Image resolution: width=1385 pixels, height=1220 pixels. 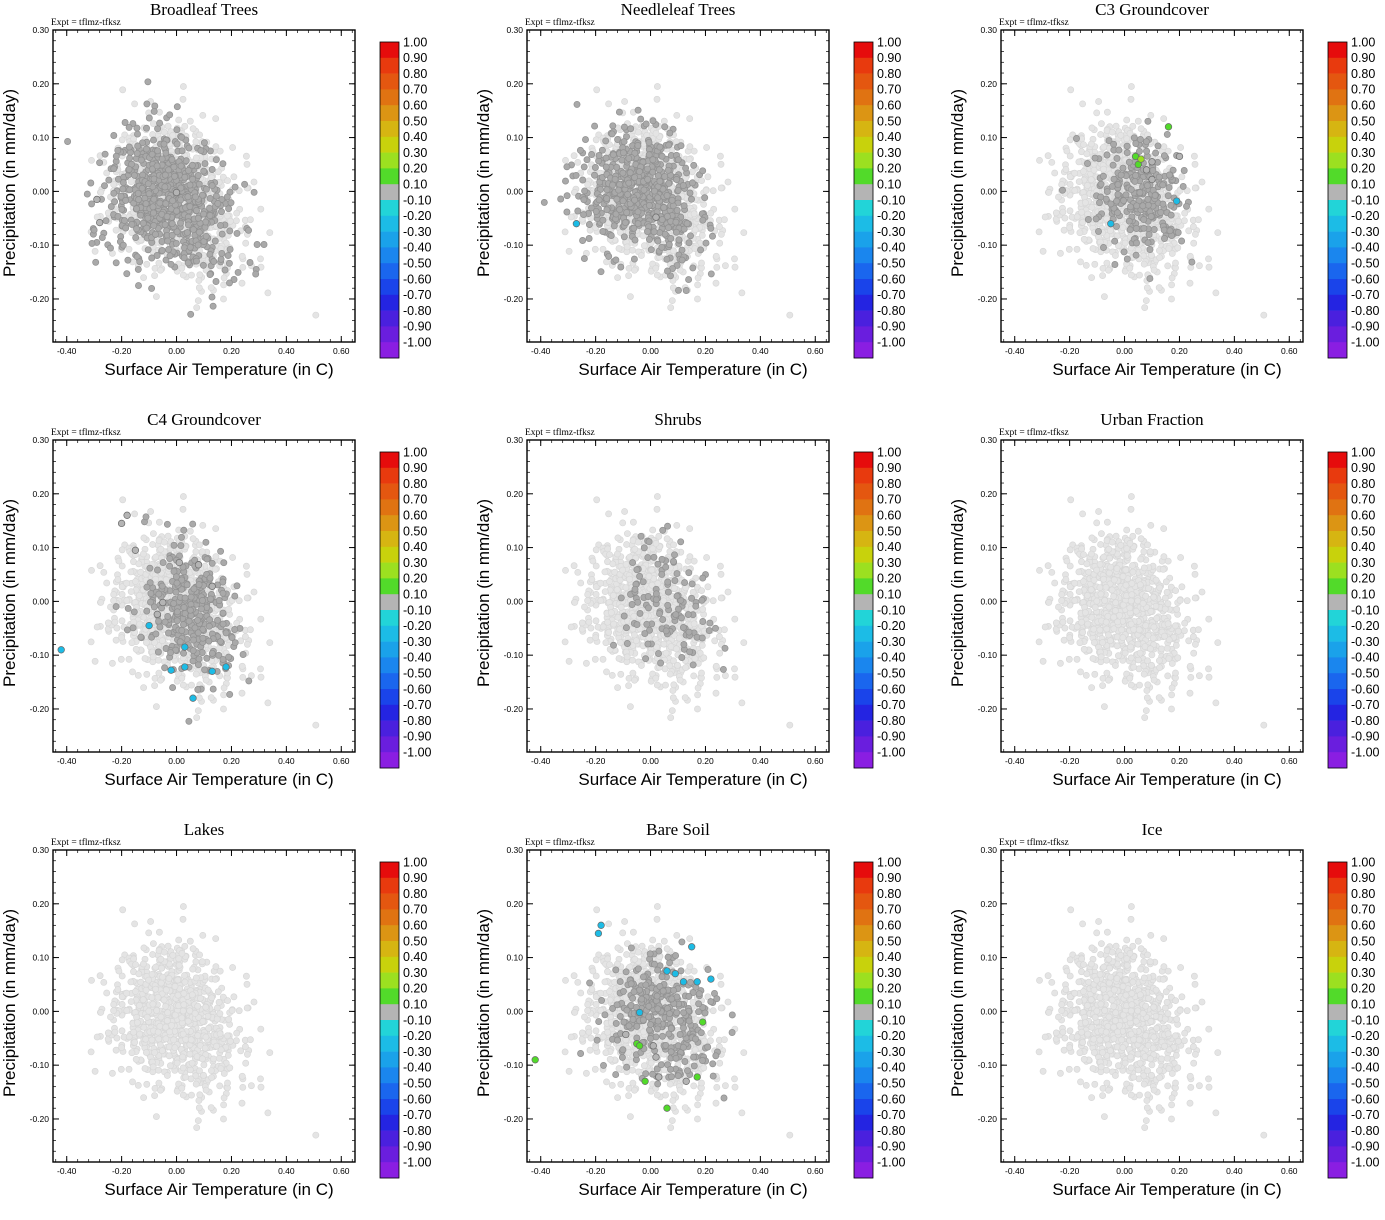 I want to click on colorbar-label: 0.70, so click(x=415, y=90).